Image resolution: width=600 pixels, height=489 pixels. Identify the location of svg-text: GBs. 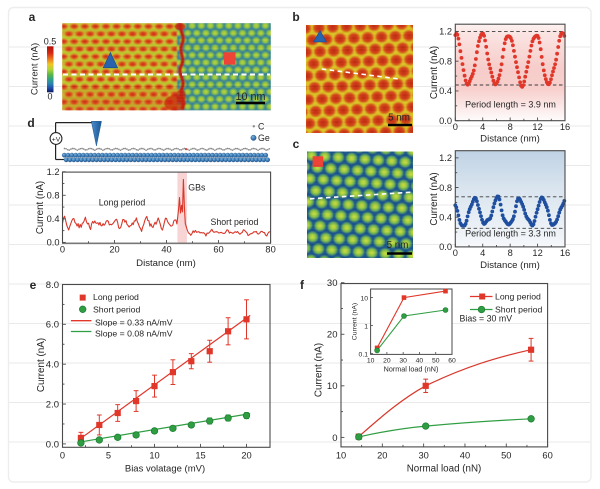
(197, 187).